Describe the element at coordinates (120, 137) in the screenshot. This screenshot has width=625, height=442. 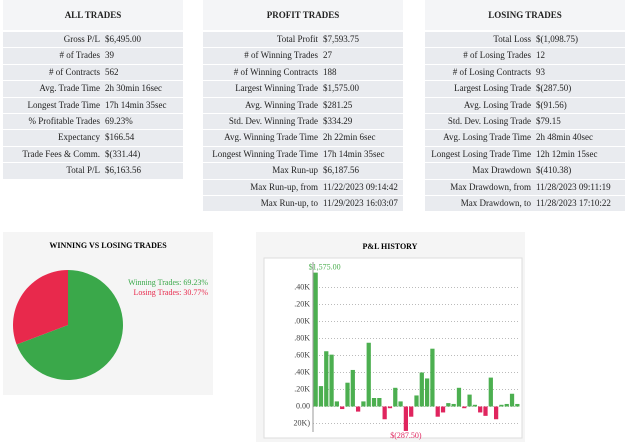
I see `row-value: $166.54` at that location.